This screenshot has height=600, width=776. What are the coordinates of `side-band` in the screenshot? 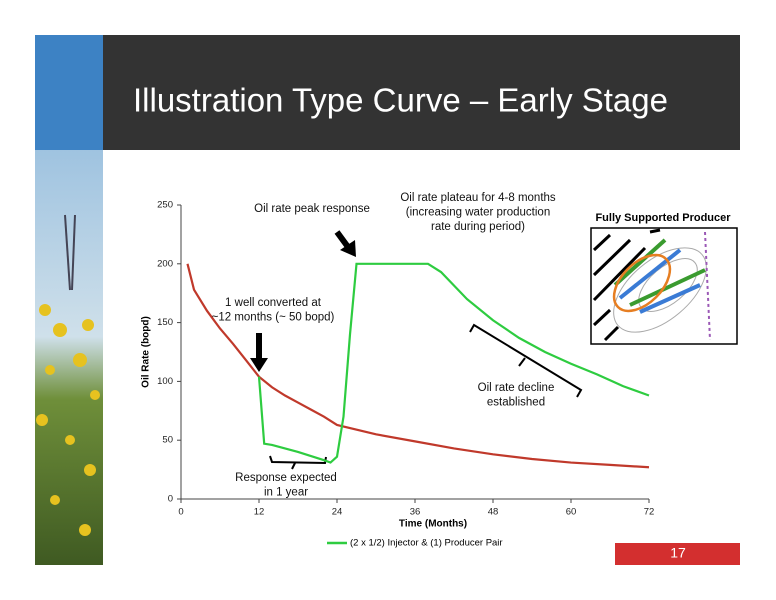 It's located at (69, 92).